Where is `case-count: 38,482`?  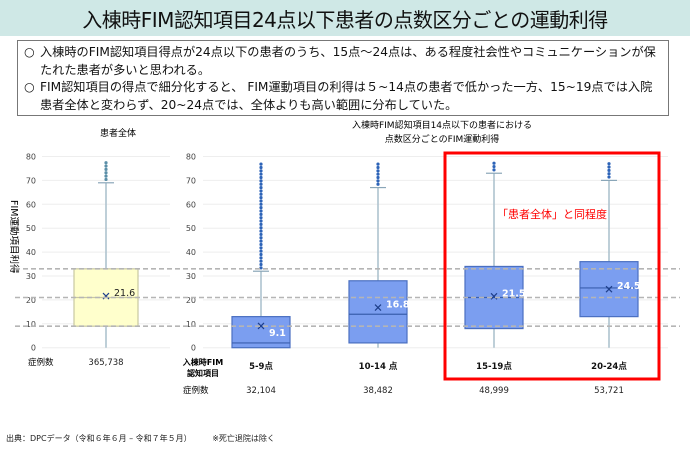
case-count: 38,482 is located at coordinates (378, 391).